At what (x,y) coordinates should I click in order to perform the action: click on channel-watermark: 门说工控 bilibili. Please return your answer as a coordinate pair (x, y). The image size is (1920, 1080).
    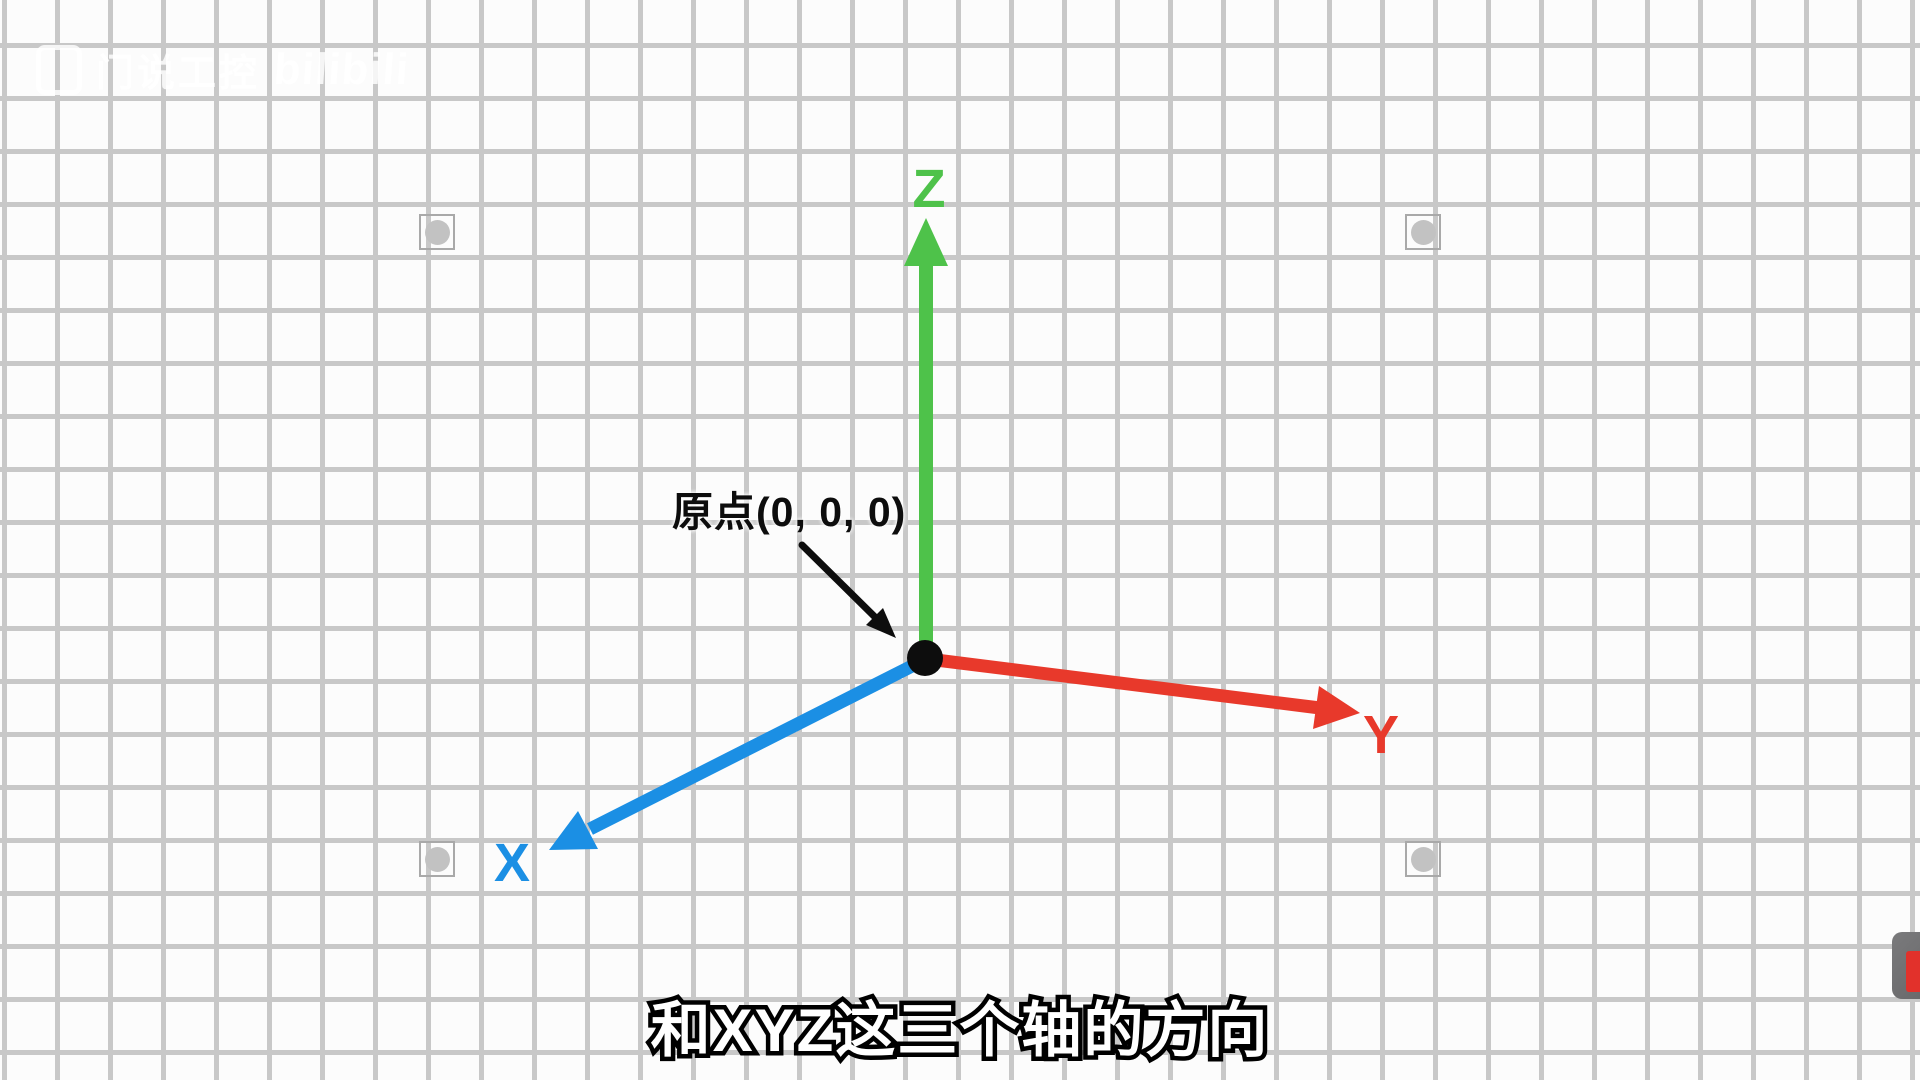
    Looking at the image, I should click on (223, 69).